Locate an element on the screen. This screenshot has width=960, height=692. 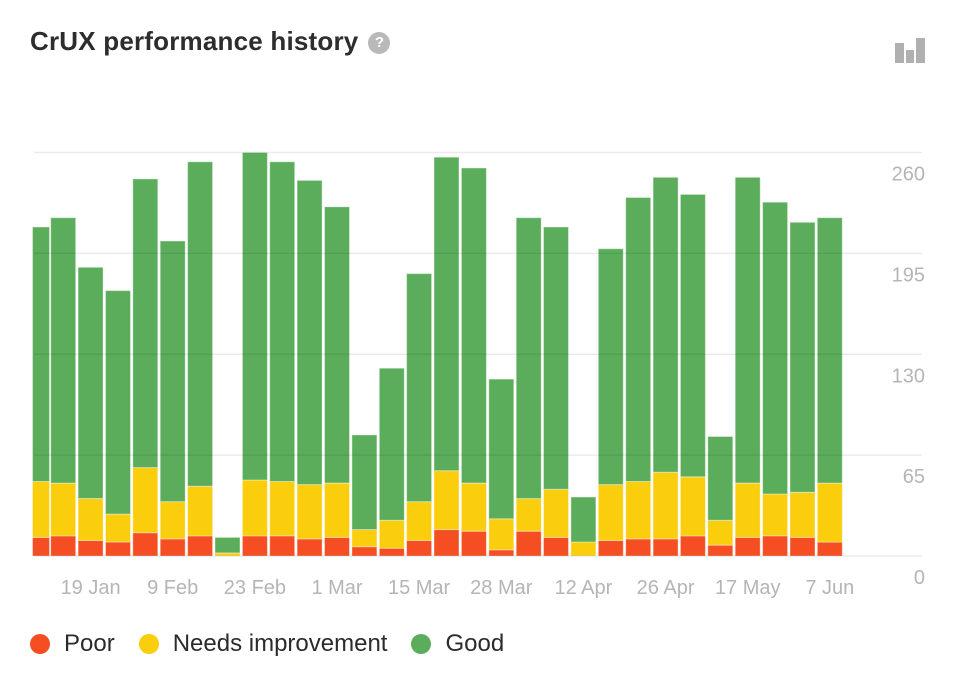
y-axis-tick-label: 130 is located at coordinates (908, 376).